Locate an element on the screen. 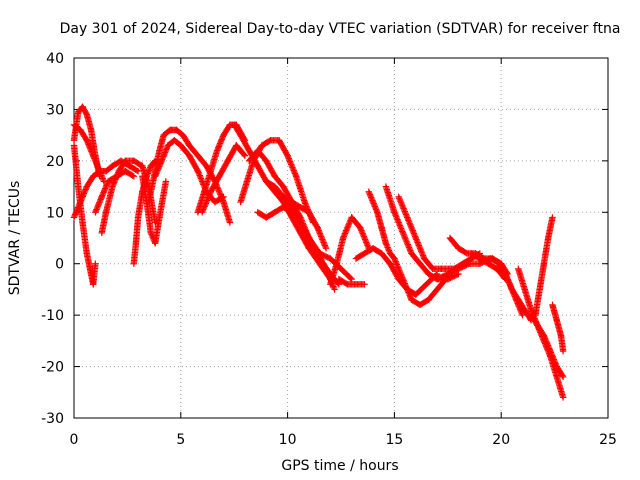 The height and width of the screenshot is (480, 640). x-tick-label: 5 is located at coordinates (180, 440).